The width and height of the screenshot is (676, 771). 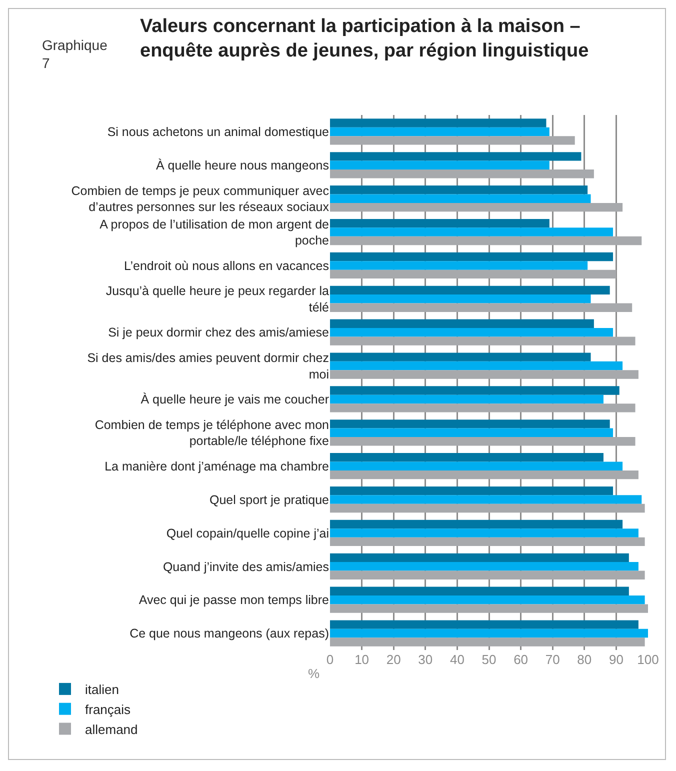 What do you see at coordinates (234, 399) in the screenshot?
I see `y-tick-label: À quelle heure je vais me coucher` at bounding box center [234, 399].